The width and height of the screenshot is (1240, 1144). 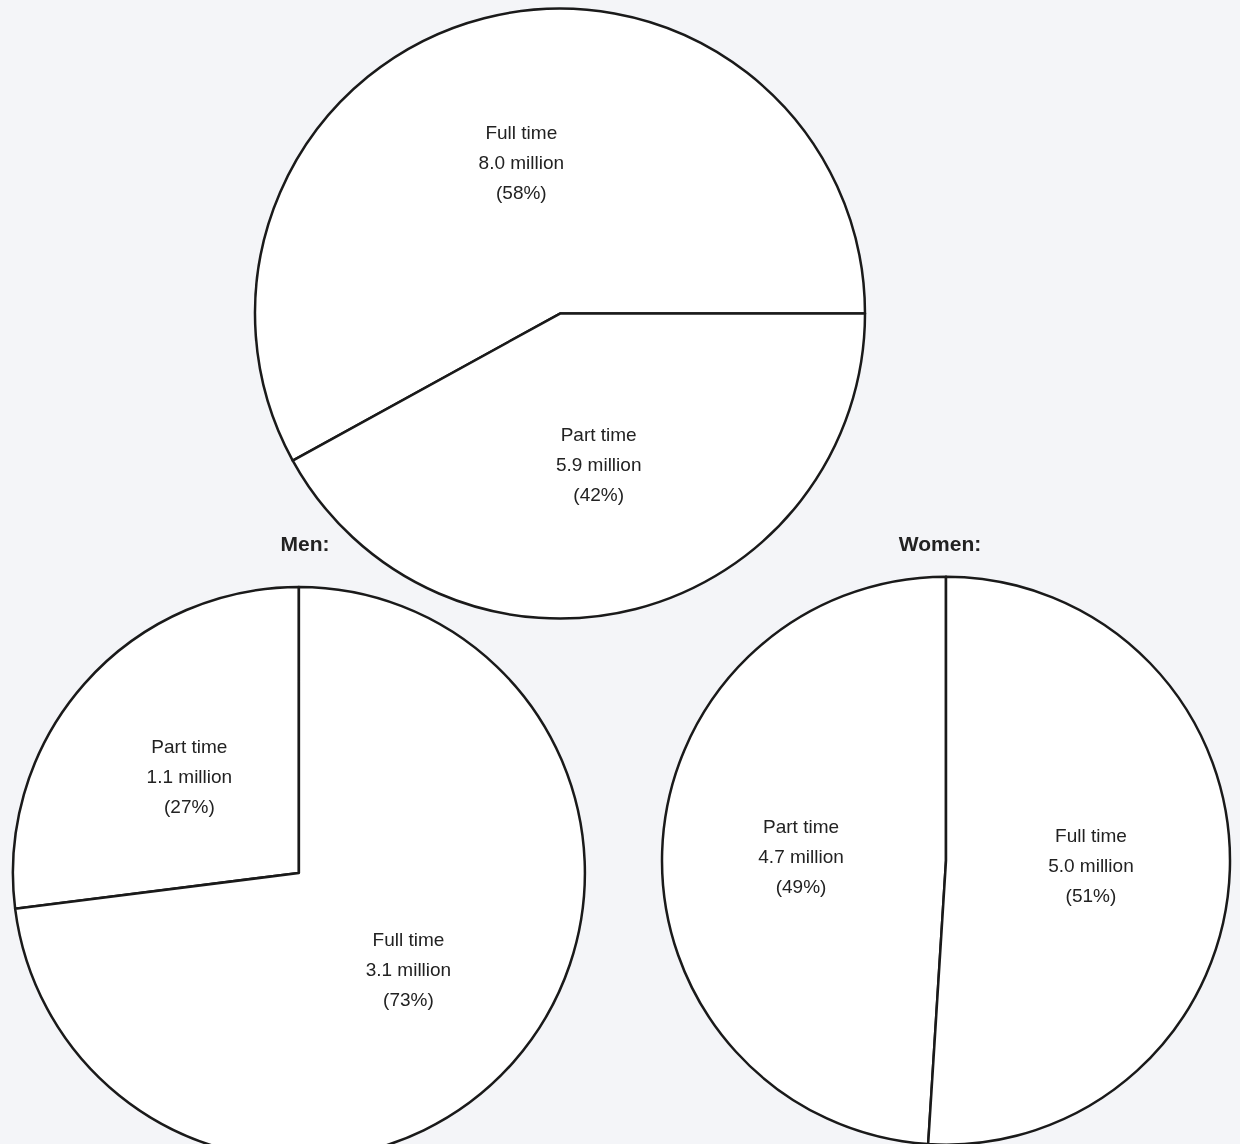 I want to click on chart-title: Women:, so click(x=940, y=543).